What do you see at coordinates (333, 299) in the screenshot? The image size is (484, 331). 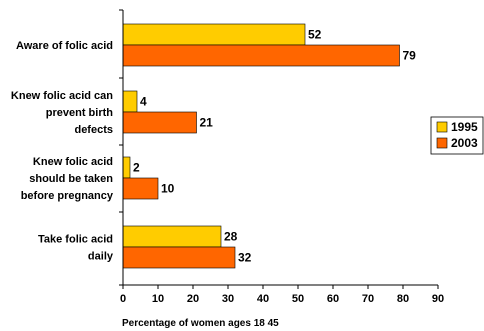 I see `x-tick-label-60: 60` at bounding box center [333, 299].